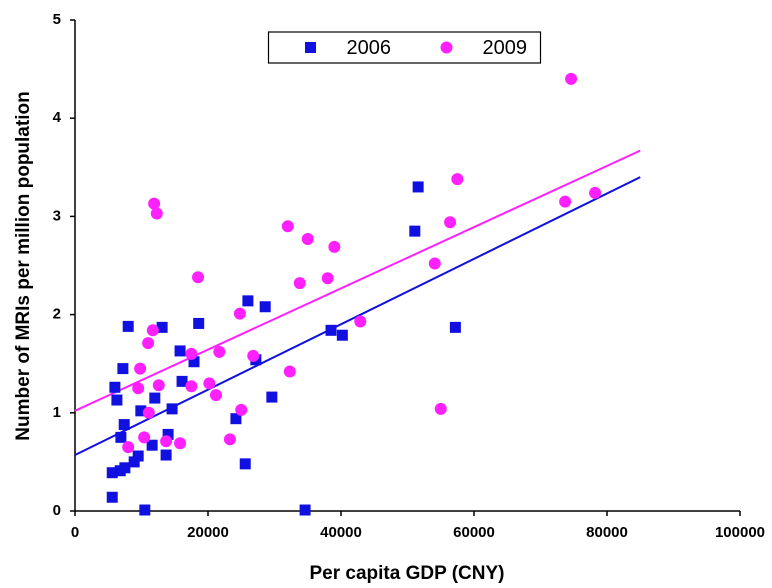 The image size is (772, 588). I want to click on x-tick-label: 60000, so click(474, 532).